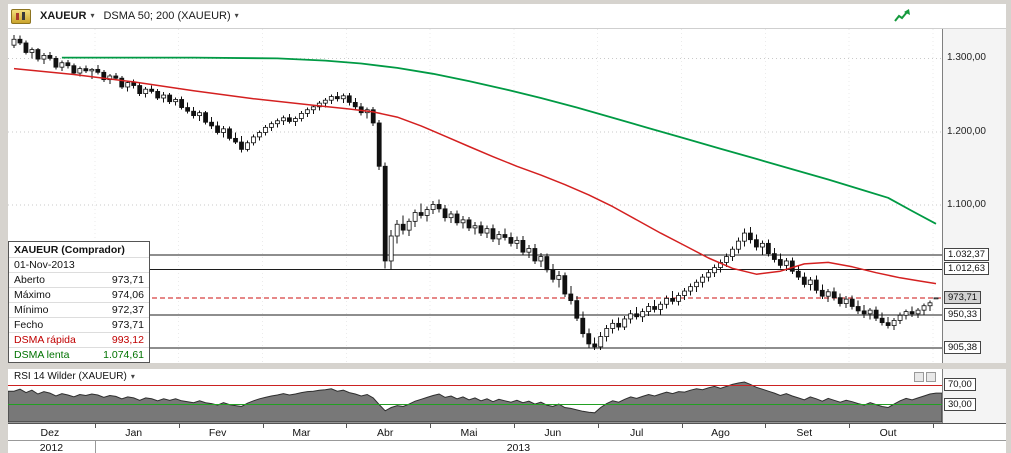 The image size is (1011, 453). Describe the element at coordinates (925, 377) in the screenshot. I see `rsi-pane-controls` at that location.